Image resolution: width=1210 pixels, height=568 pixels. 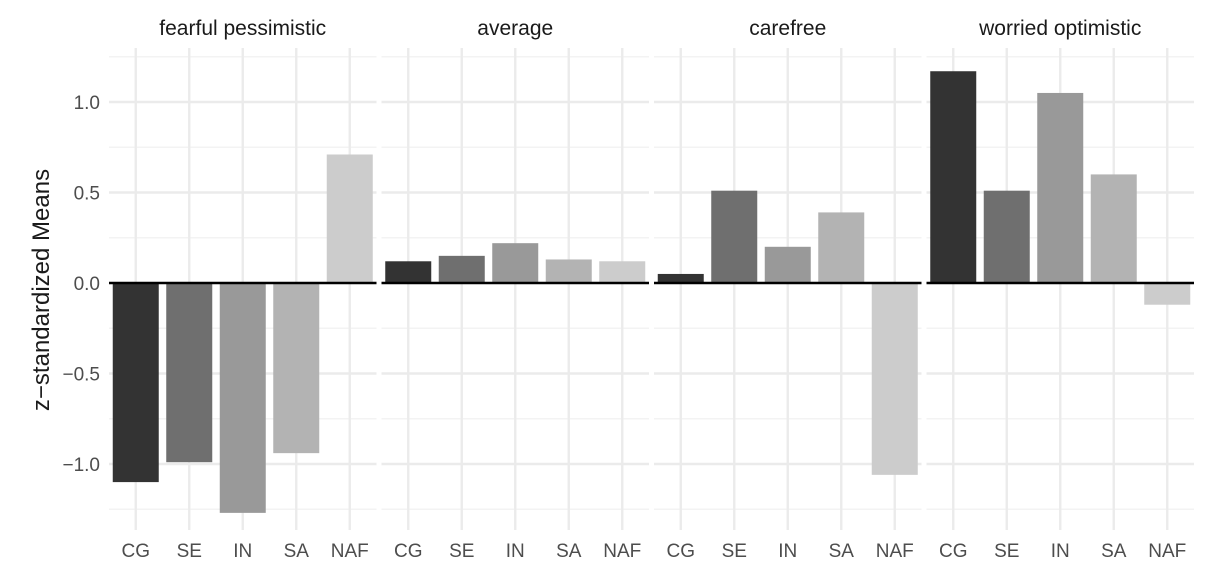 What do you see at coordinates (87, 284) in the screenshot?
I see `y-tick-label: 0.0` at bounding box center [87, 284].